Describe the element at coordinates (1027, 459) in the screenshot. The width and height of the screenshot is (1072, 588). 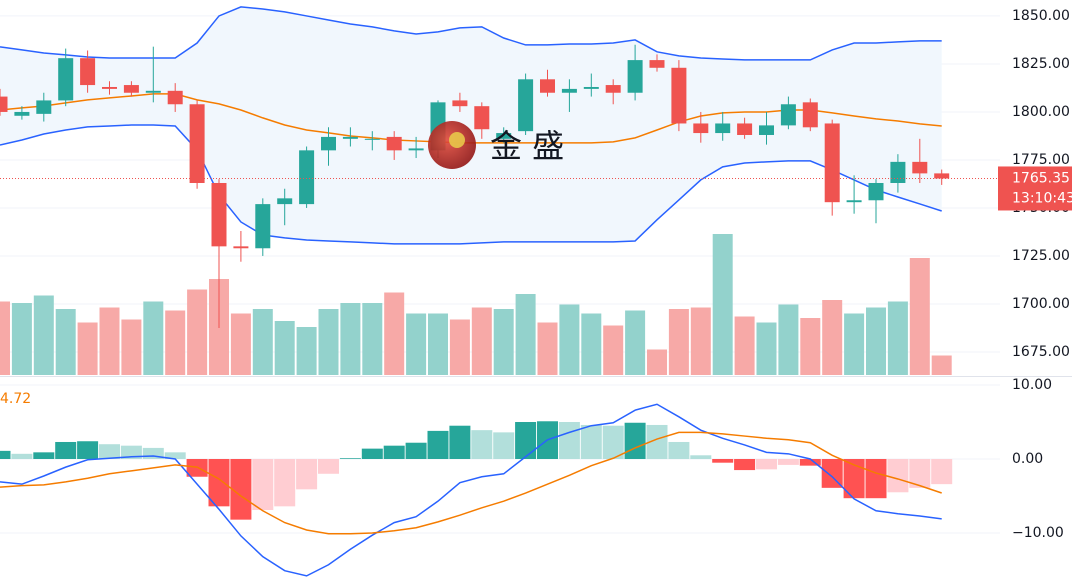
I see `y-tick-label: 0.00` at that location.